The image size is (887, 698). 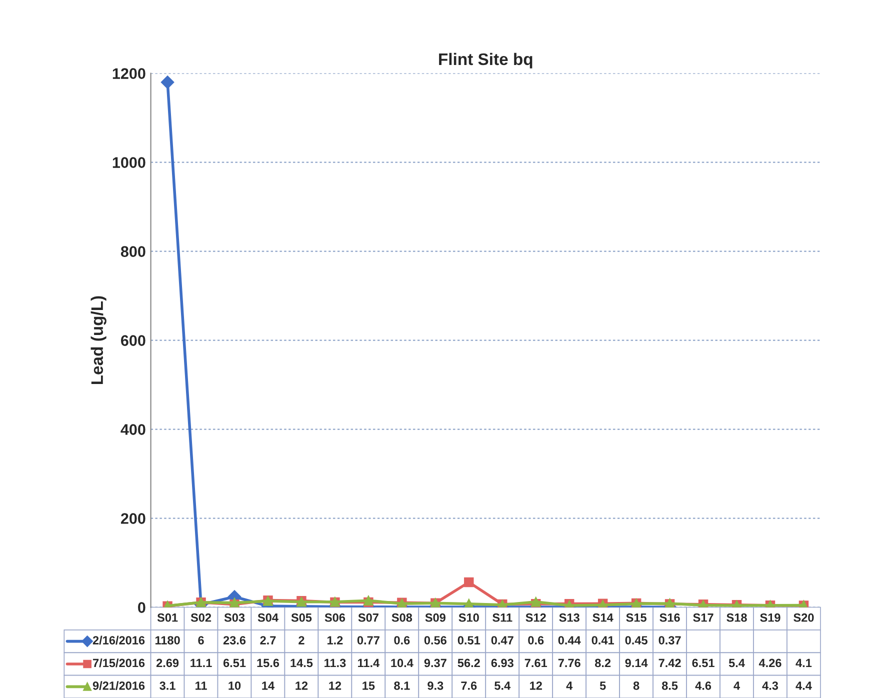 I want to click on y-tick-label: 800, so click(x=133, y=251).